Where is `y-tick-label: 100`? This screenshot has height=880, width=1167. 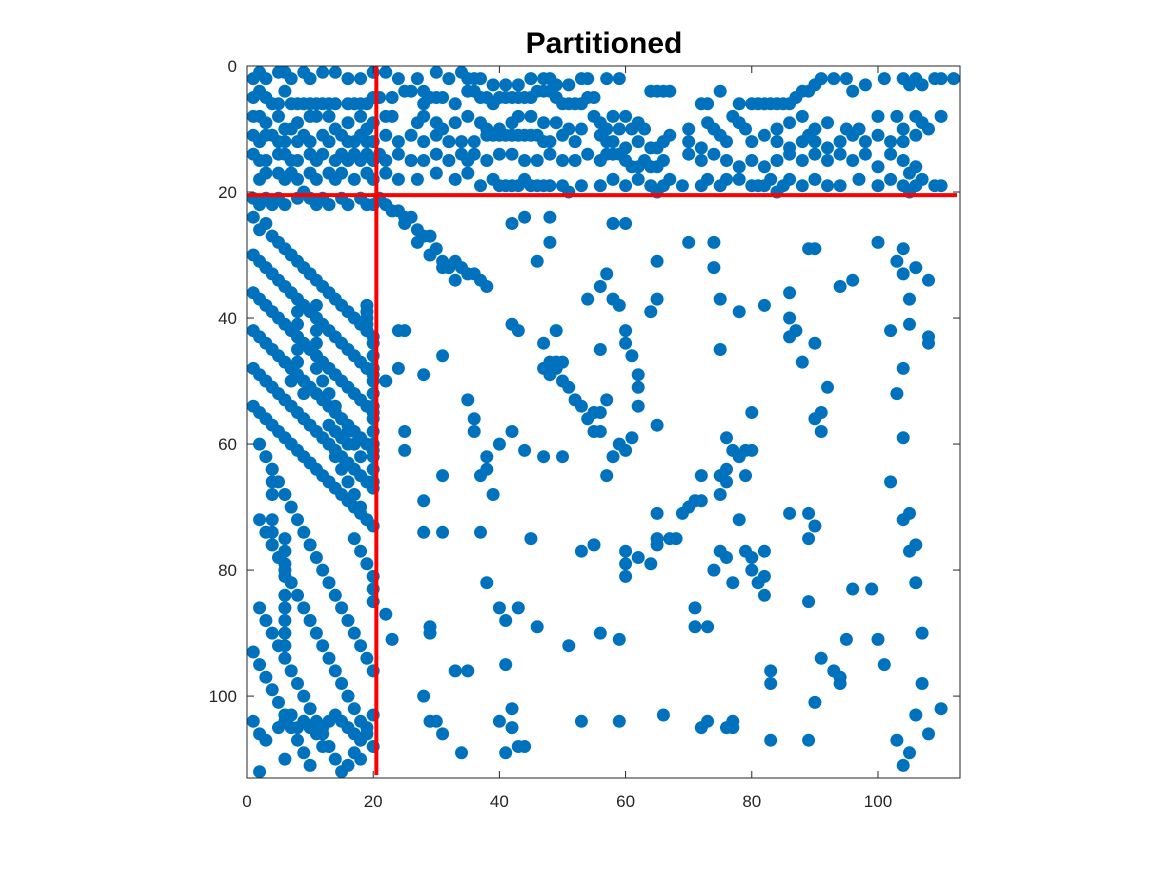 y-tick-label: 100 is located at coordinates (223, 696).